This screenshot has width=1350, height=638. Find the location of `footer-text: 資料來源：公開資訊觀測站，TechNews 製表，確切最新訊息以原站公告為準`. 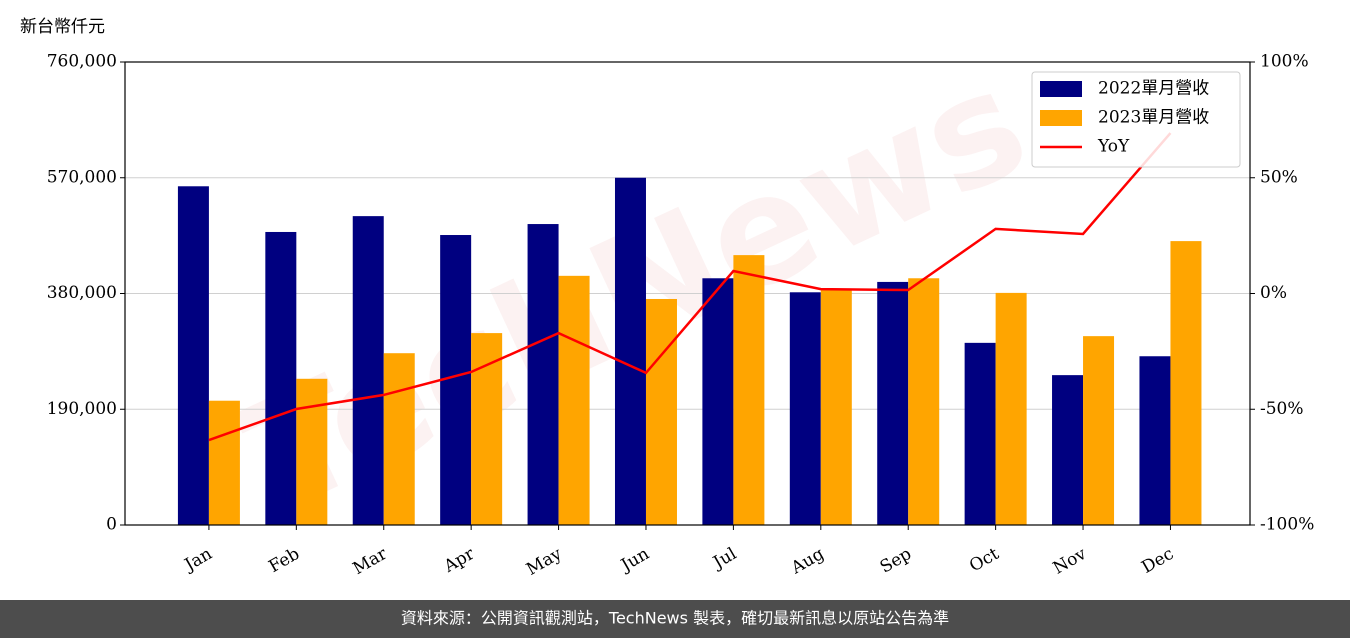

footer-text: 資料來源：公開資訊觀測站，TechNews 製表，確切最新訊息以原站公告為準 is located at coordinates (675, 618).